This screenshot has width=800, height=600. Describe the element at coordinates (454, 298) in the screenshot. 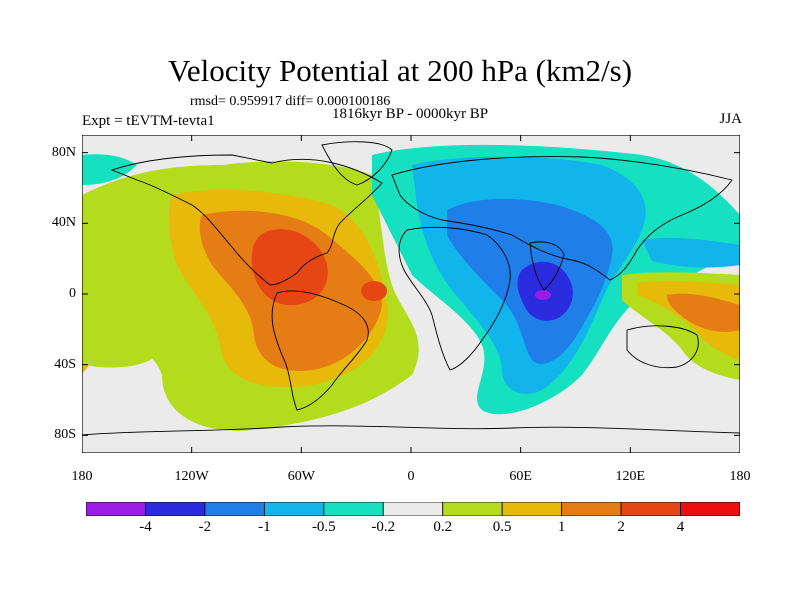

I see `coast-africa` at that location.